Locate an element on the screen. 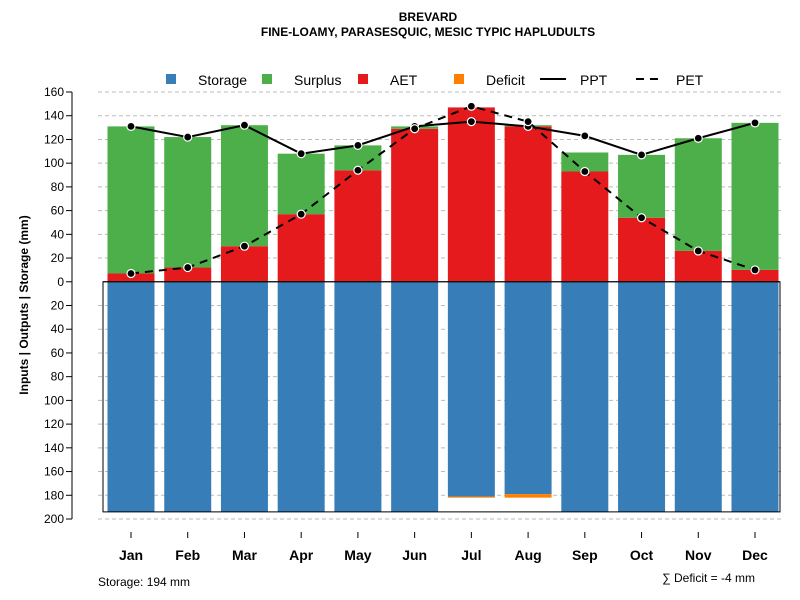  y-tick-label-8: 0 is located at coordinates (60, 282).